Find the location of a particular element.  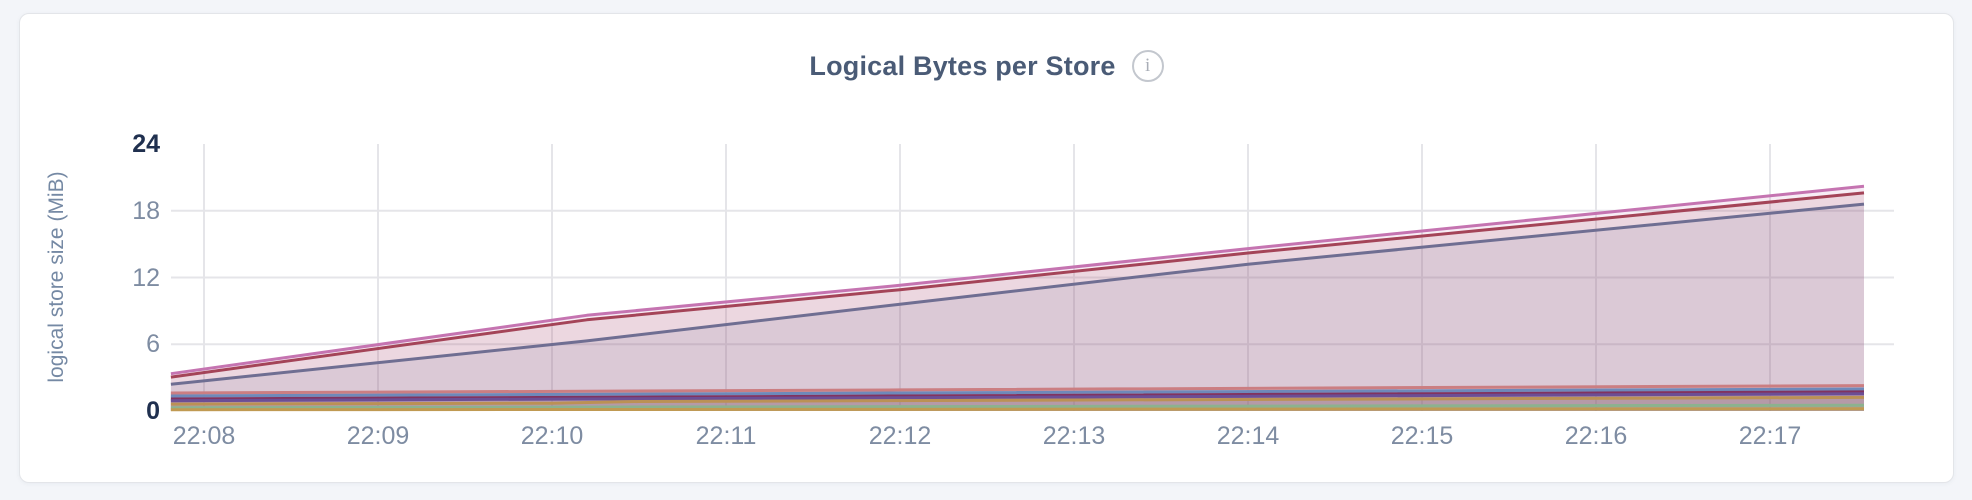

x-tick-label: 22:12 is located at coordinates (900, 436).